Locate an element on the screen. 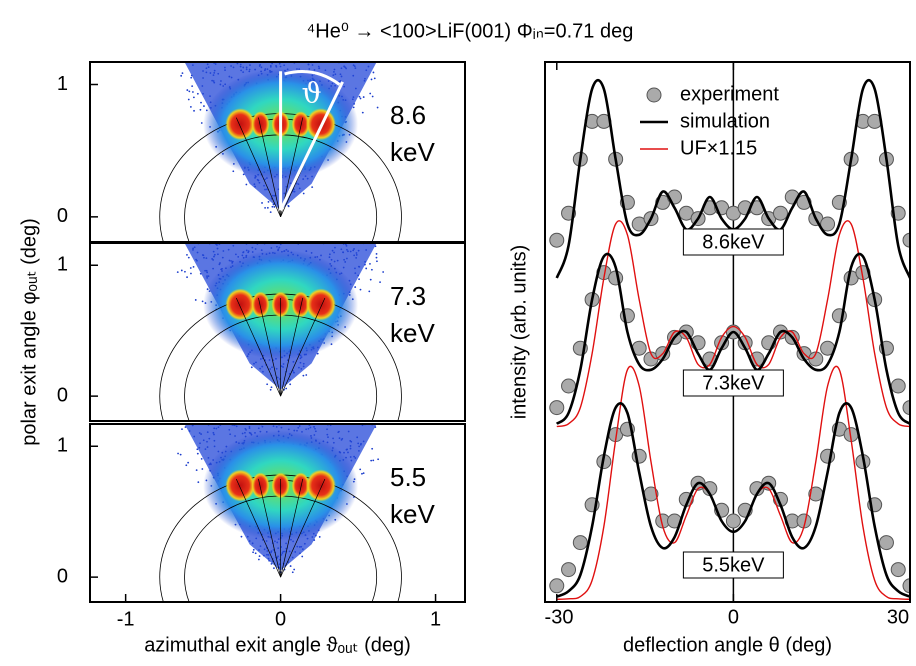 Image resolution: width=916 pixels, height=666 pixels. curve-label-box is located at coordinates (733, 242).